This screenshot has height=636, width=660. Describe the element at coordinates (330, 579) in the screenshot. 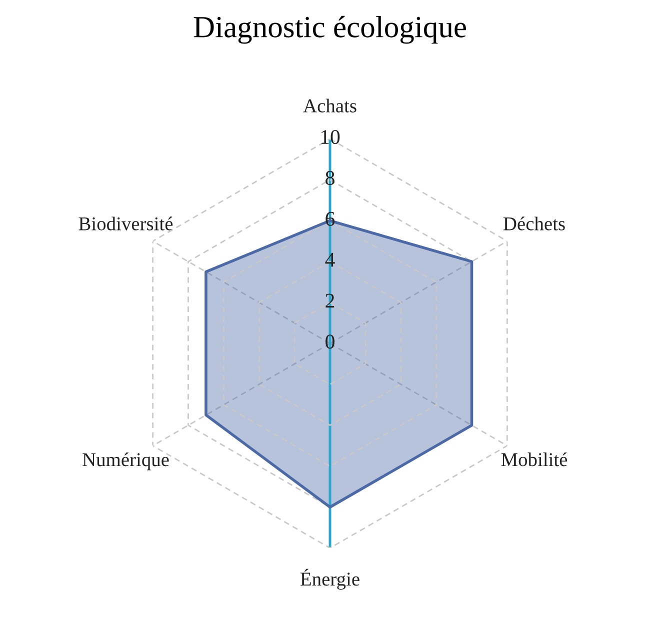

I see `spoke-label: Énergie` at that location.